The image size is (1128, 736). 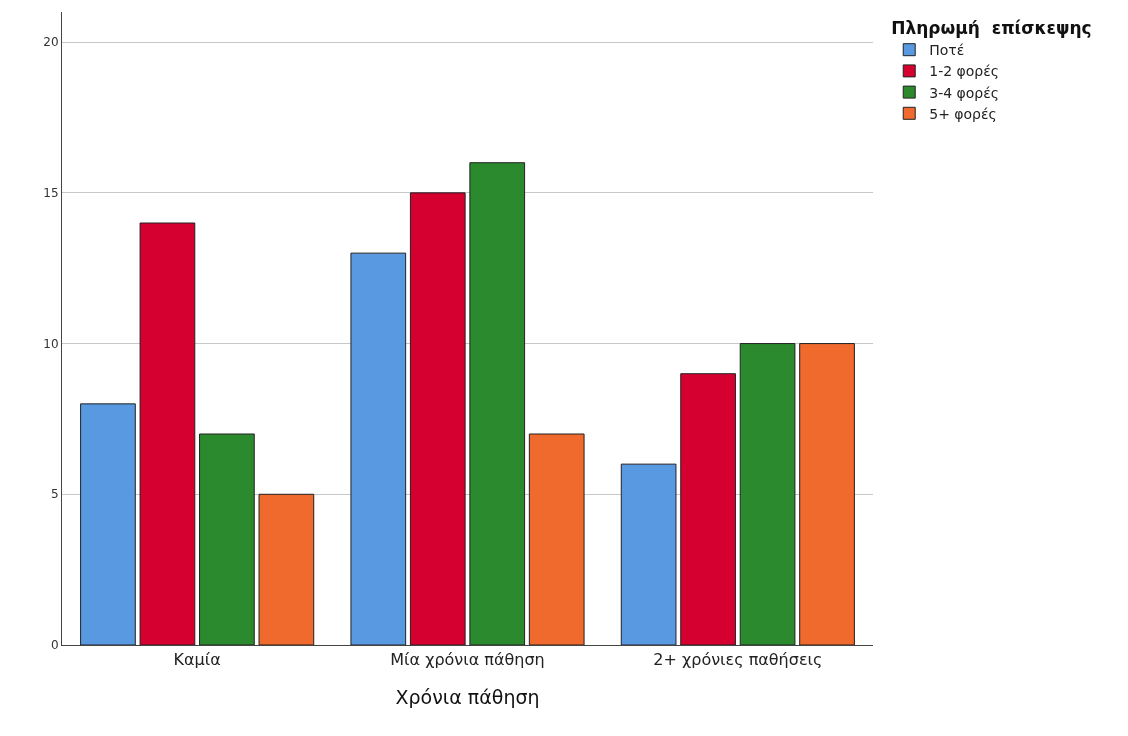 I want to click on y-tick-label: 20, so click(x=51, y=42).